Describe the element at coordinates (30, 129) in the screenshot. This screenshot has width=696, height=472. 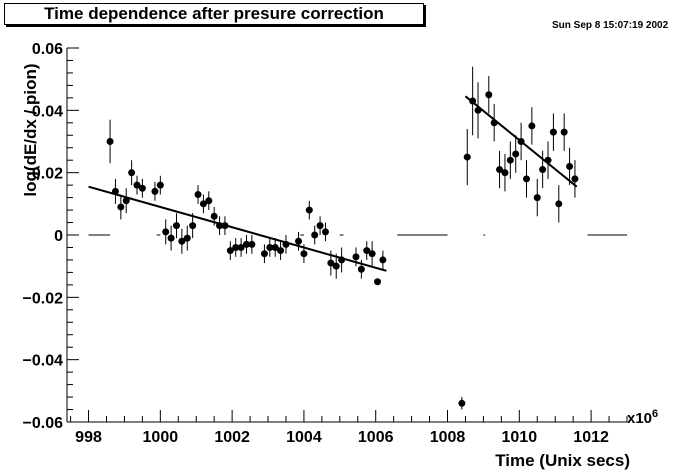
I see `y-axis-label: log(dE/dx / pion)` at that location.